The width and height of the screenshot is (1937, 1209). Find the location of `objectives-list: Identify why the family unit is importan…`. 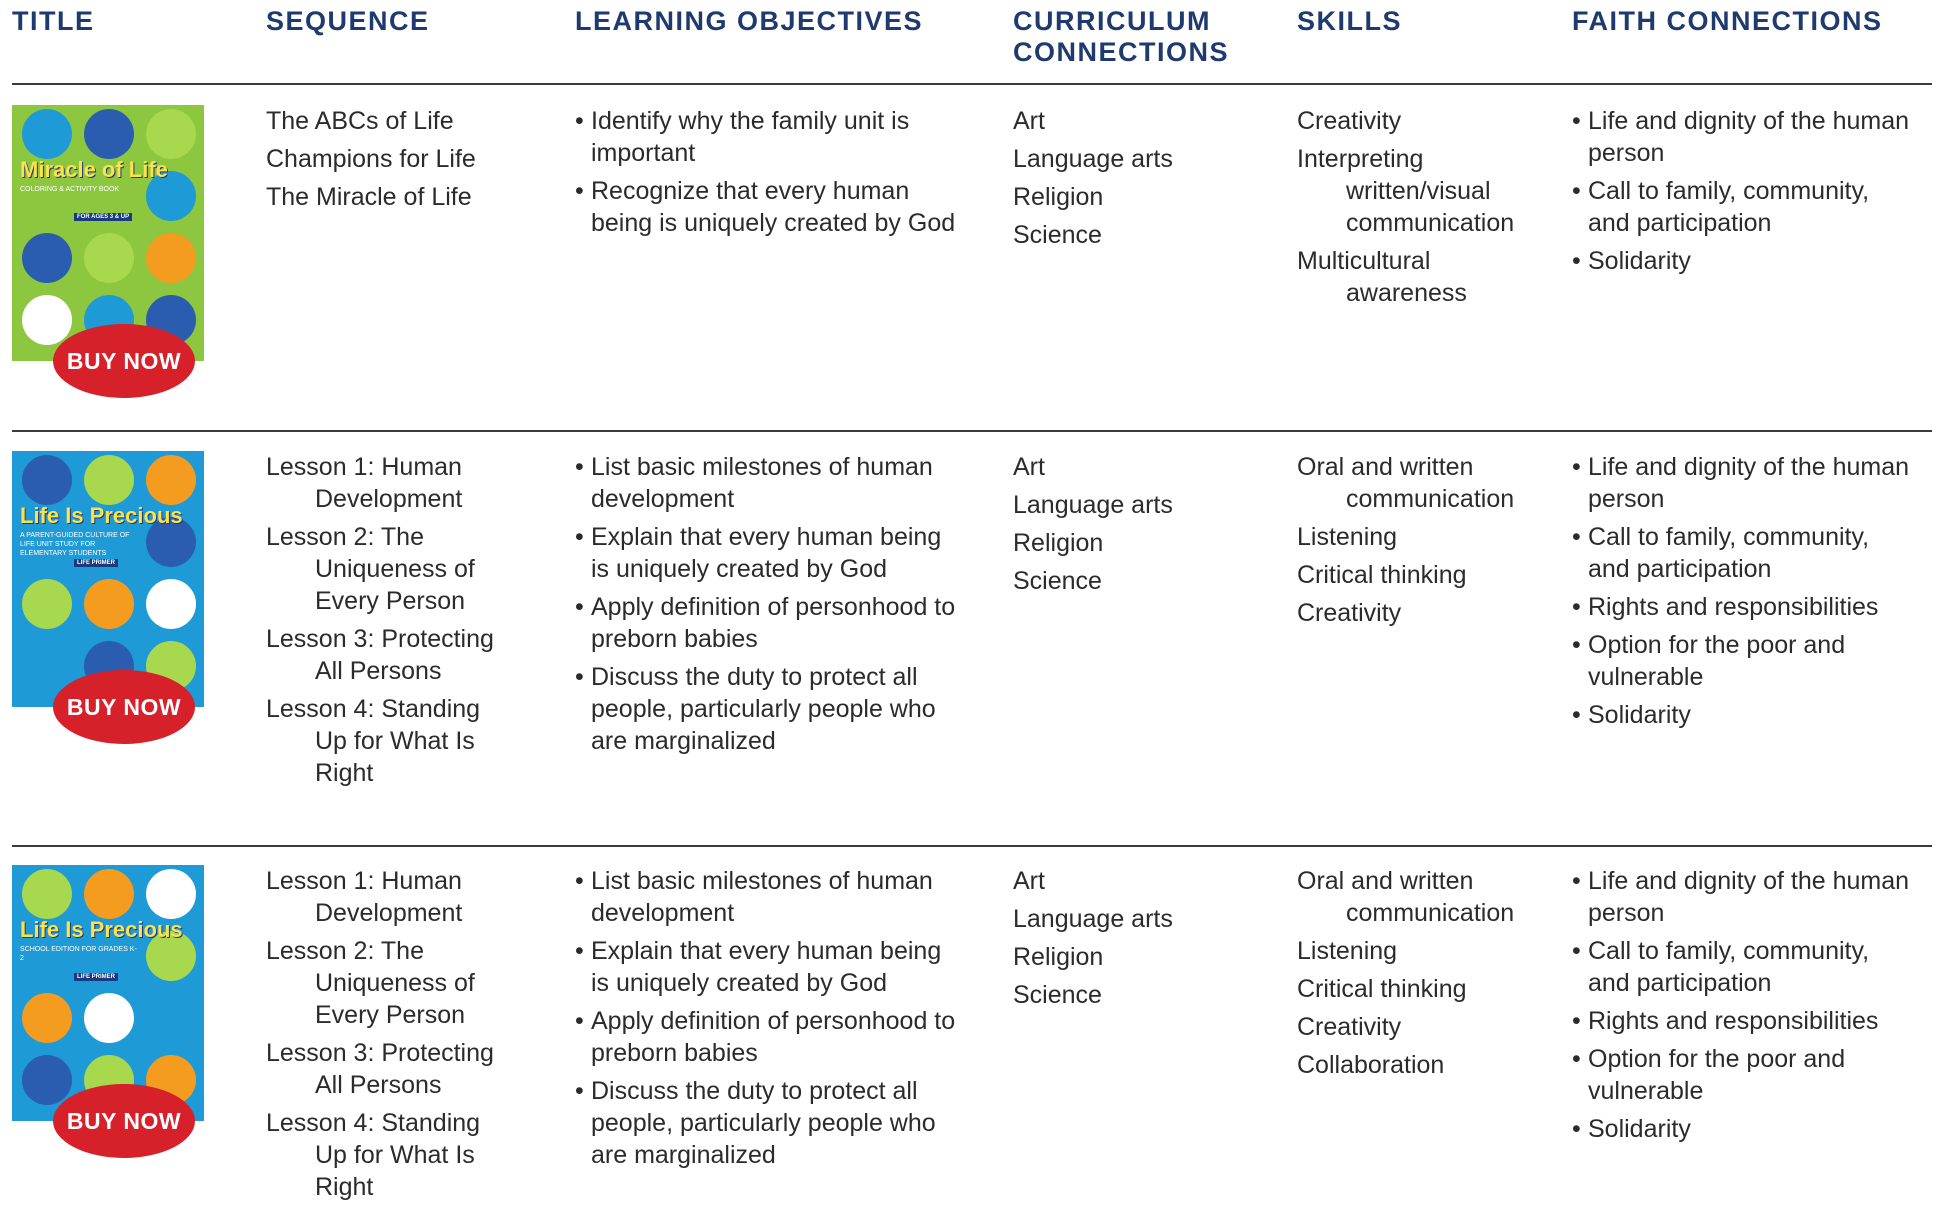

objectives-list: Identify why the family unit is importan… is located at coordinates (767, 175).